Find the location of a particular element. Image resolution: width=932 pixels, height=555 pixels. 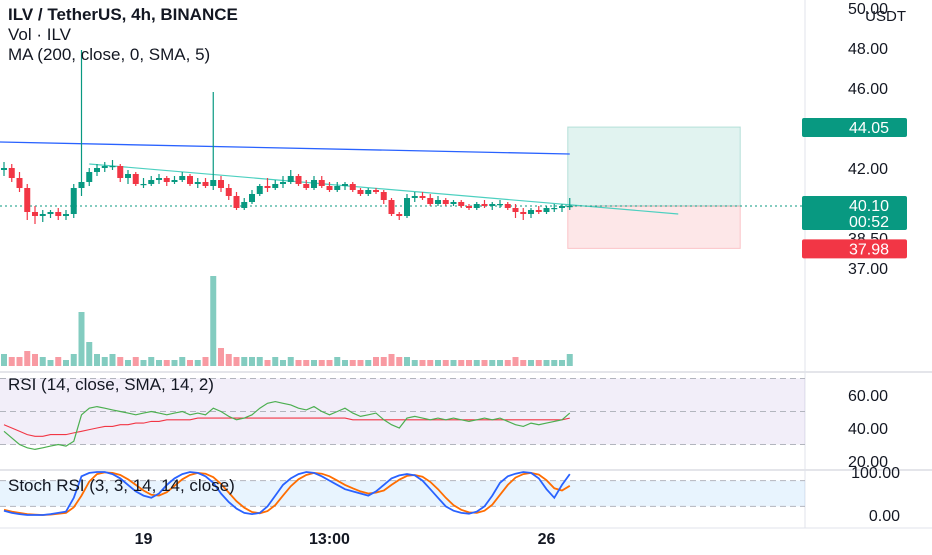

stoch-axis-tick: 100.00 is located at coordinates (875, 473).